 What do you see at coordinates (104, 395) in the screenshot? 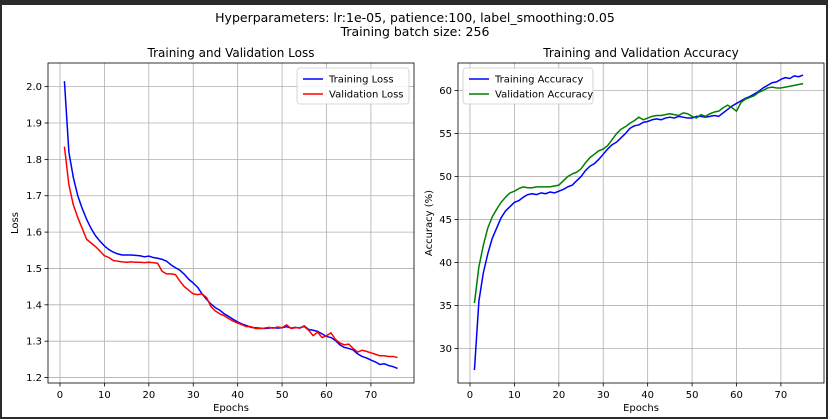
I see `loss-x-tick-label-1: 10` at bounding box center [104, 395].